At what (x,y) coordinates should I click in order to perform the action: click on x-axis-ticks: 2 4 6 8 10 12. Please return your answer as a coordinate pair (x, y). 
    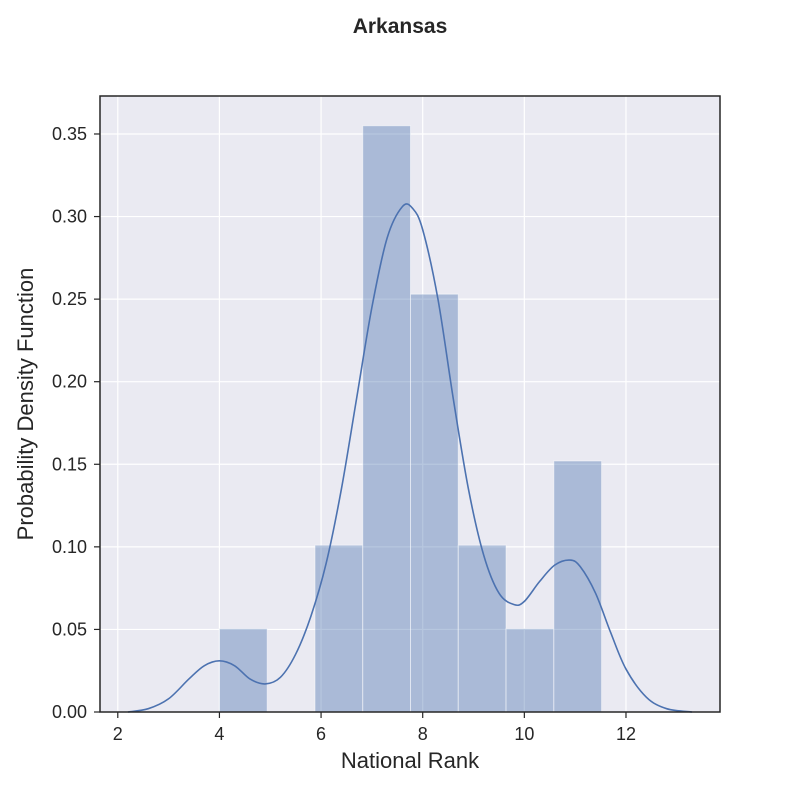
    Looking at the image, I should click on (374, 728).